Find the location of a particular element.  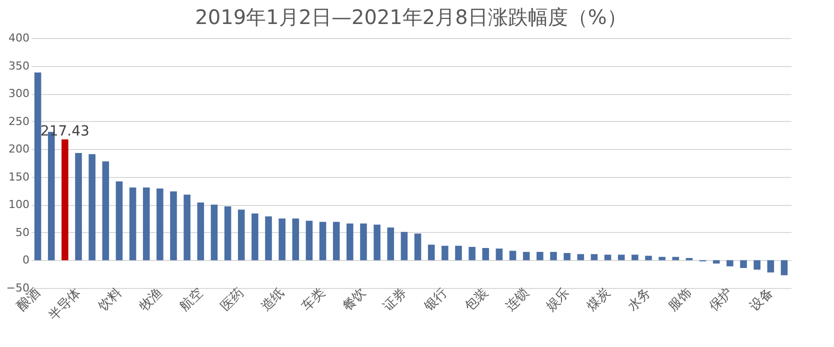

x-tick-label: 车类 is located at coordinates (313, 300).